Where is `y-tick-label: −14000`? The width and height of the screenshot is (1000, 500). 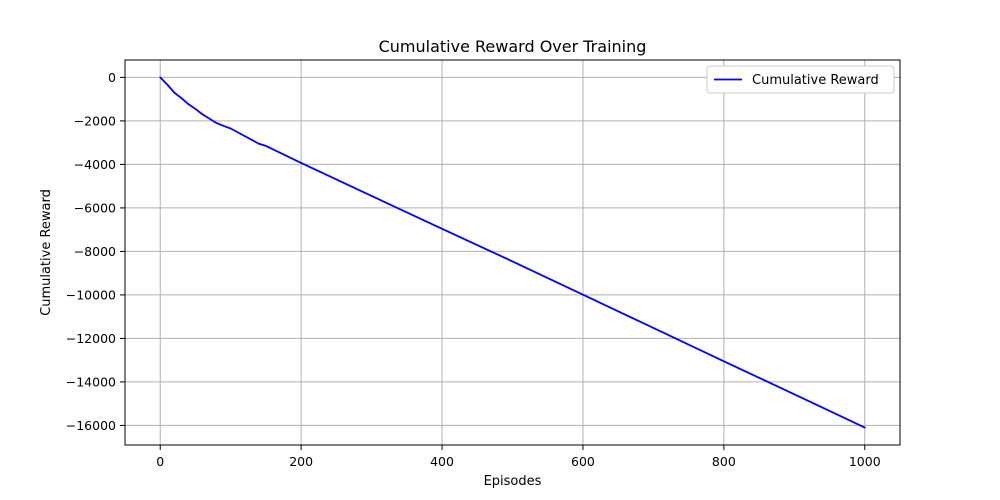 y-tick-label: −14000 is located at coordinates (91, 381).